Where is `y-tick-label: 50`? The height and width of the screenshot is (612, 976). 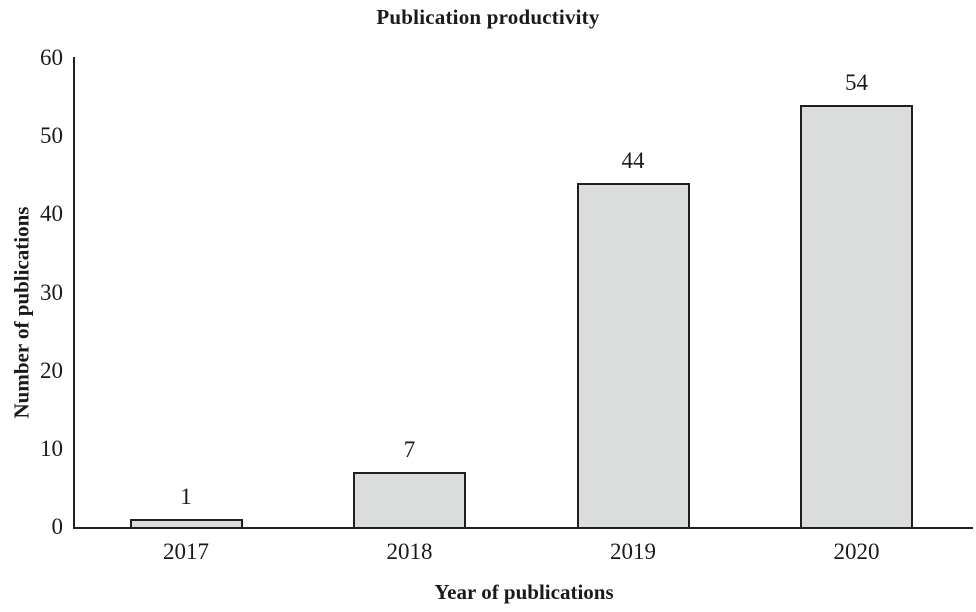
y-tick-label: 50 is located at coordinates (51, 136).